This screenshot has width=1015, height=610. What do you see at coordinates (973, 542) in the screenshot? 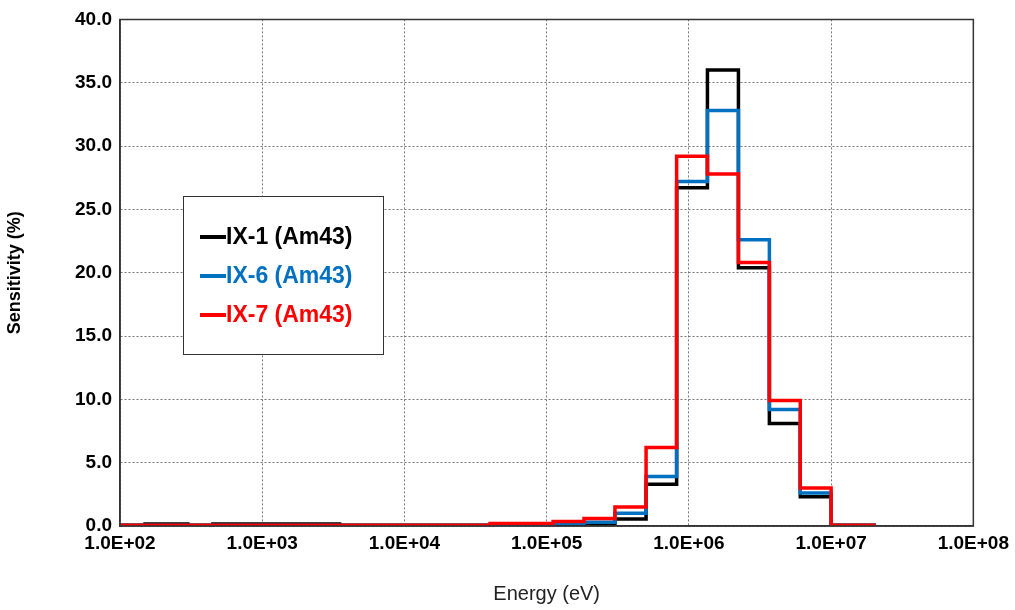
I see `x-tick-label: 1.0E+08` at bounding box center [973, 542].